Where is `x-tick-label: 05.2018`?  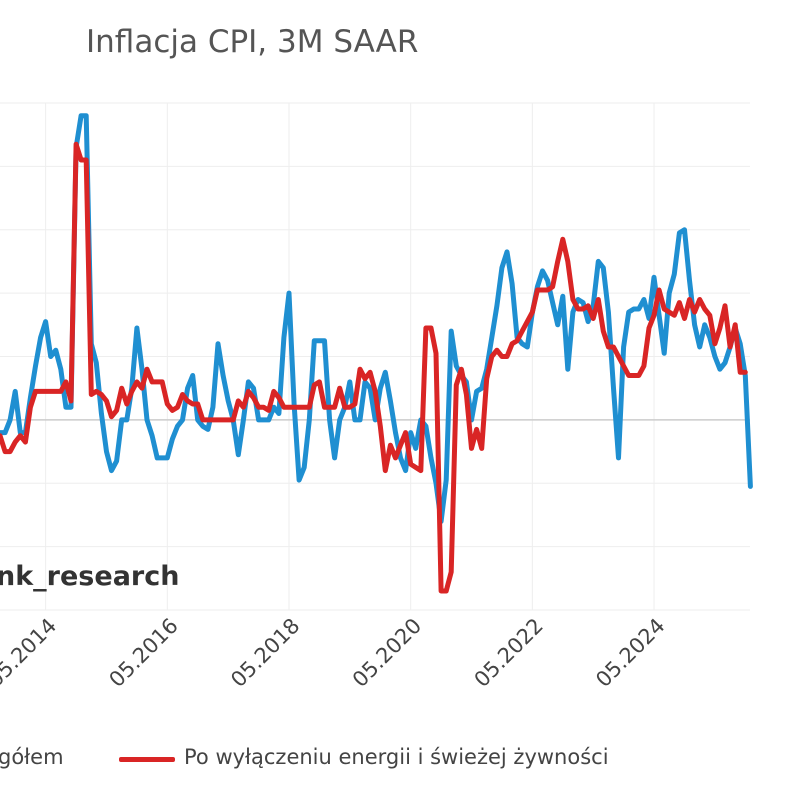 x-tick-label: 05.2018 is located at coordinates (265, 653).